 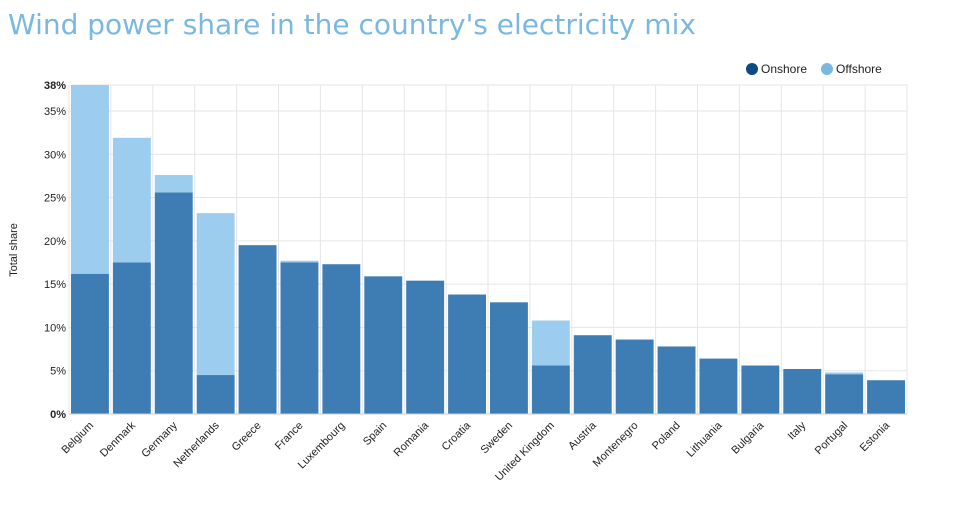 What do you see at coordinates (299, 261) in the screenshot?
I see `bar-offshore-france` at bounding box center [299, 261].